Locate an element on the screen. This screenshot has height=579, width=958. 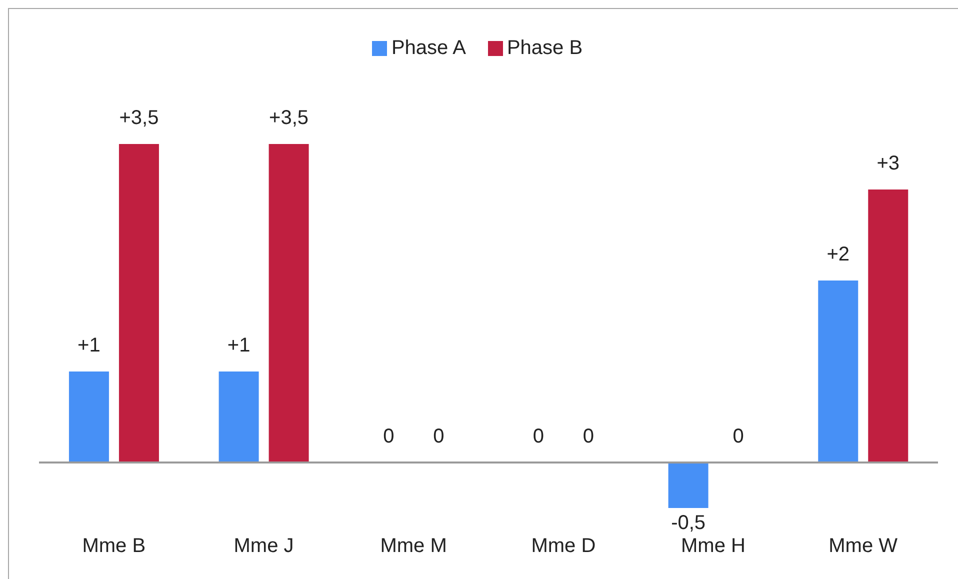
legend-label: Phase A is located at coordinates (428, 48).